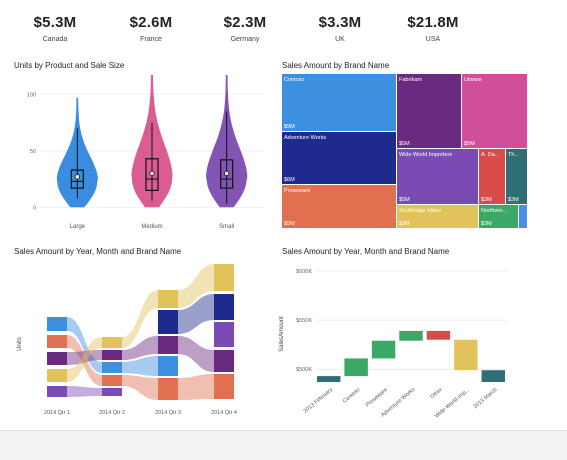  What do you see at coordinates (410, 80) in the screenshot?
I see `treemap-tile-label: Fabrikam` at bounding box center [410, 80].